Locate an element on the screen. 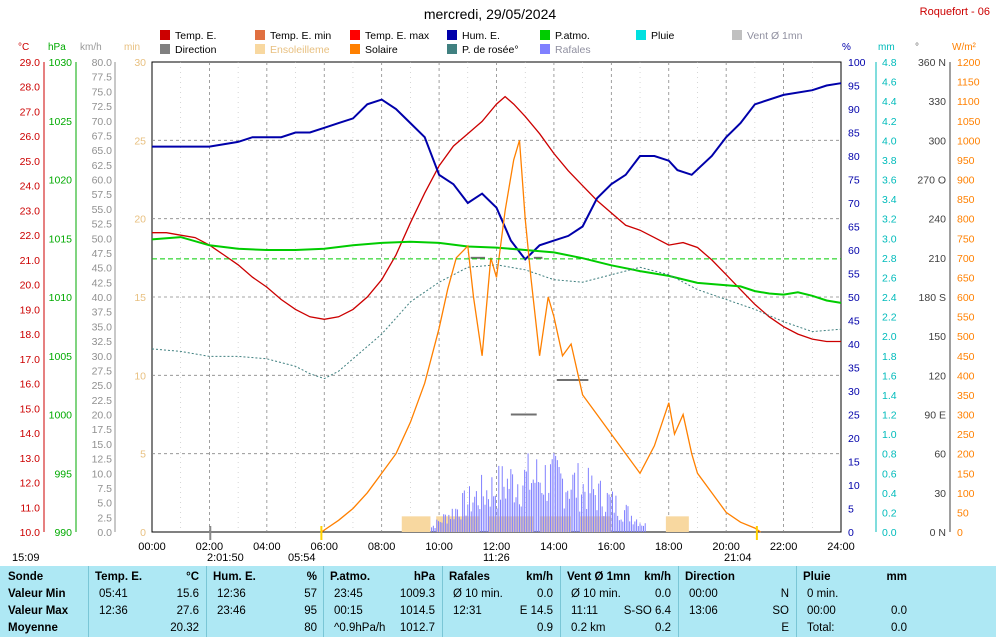 This screenshot has height=637, width=996. humidity-axis-tick: 100 is located at coordinates (857, 63).